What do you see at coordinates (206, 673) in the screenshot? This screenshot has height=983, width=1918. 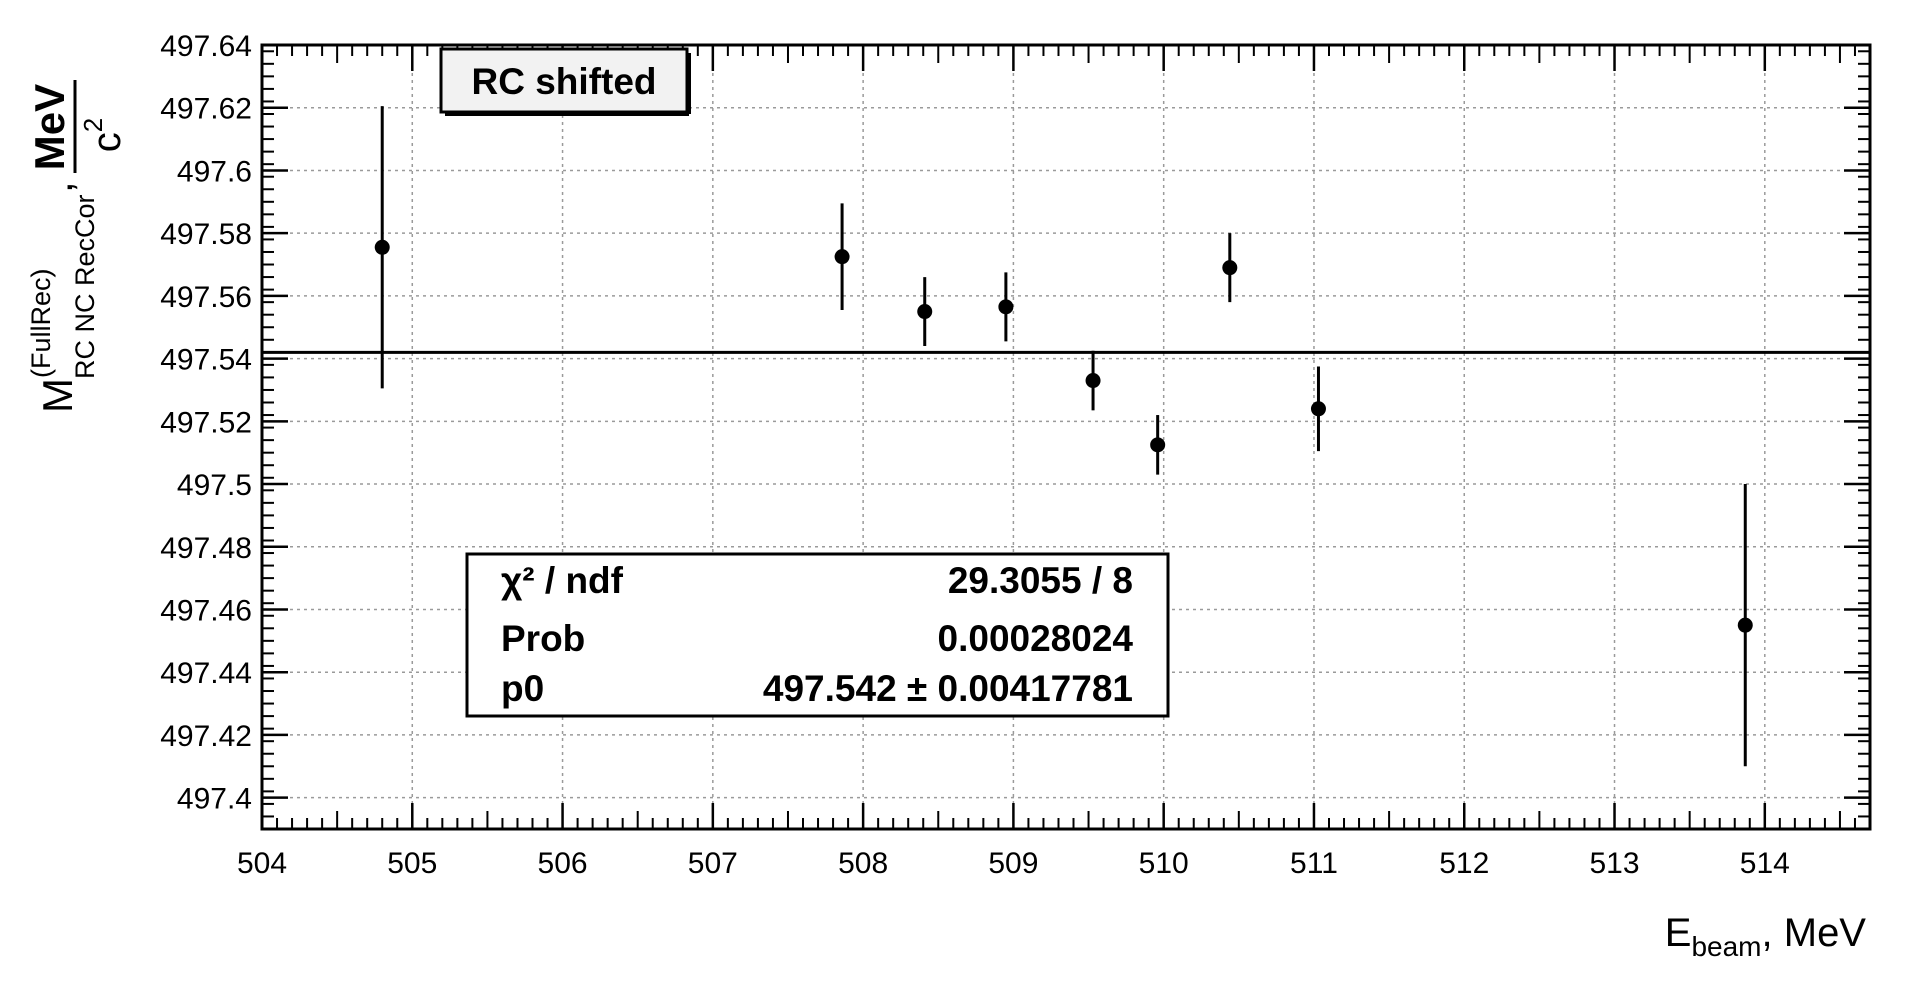 I see `y-tick-label: 497.44` at bounding box center [206, 673].